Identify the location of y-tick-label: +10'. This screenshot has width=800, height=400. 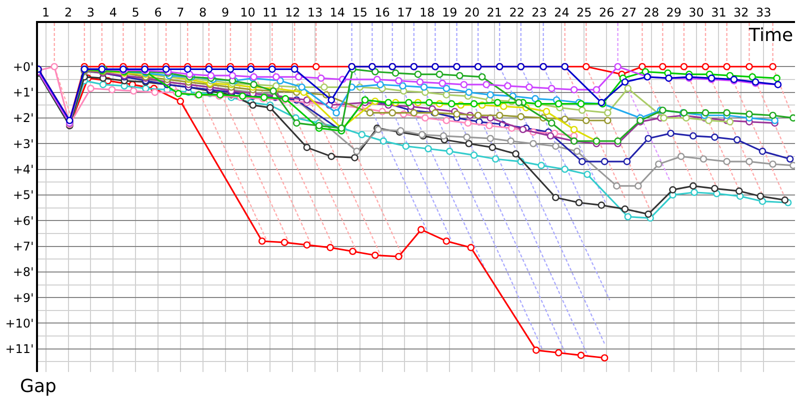
(19, 323).